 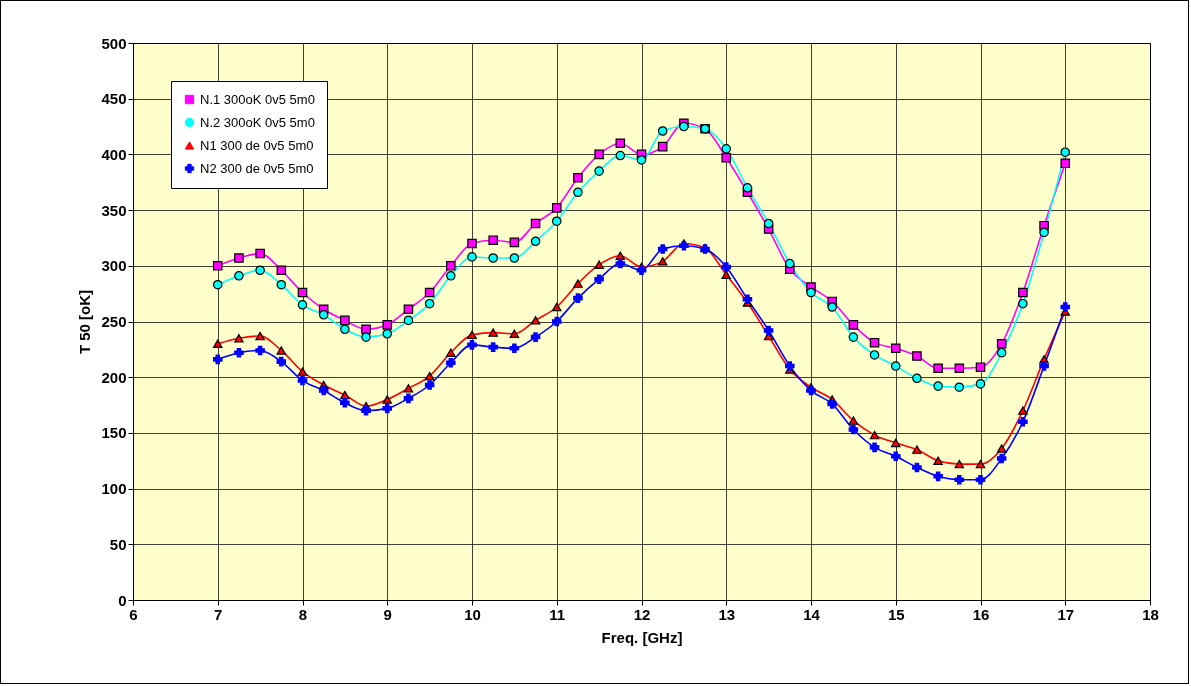 I want to click on x-tick-label: 7, so click(x=218, y=614).